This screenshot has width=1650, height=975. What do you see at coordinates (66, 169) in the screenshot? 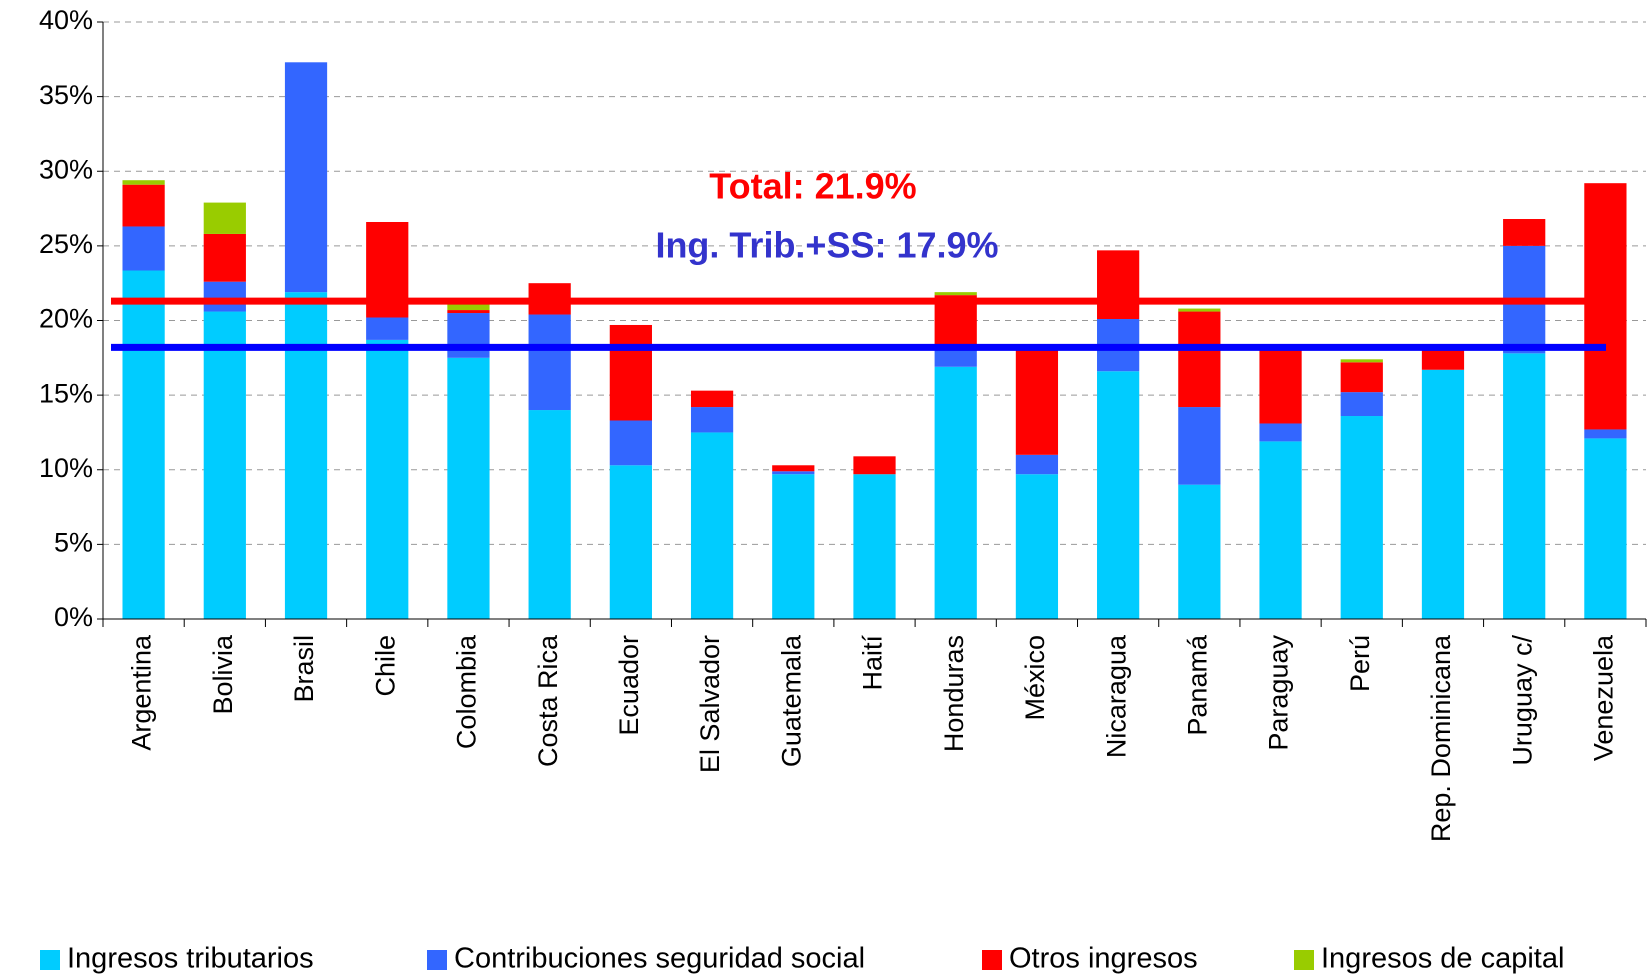
I see `y-tick-label: 30%` at bounding box center [66, 169].